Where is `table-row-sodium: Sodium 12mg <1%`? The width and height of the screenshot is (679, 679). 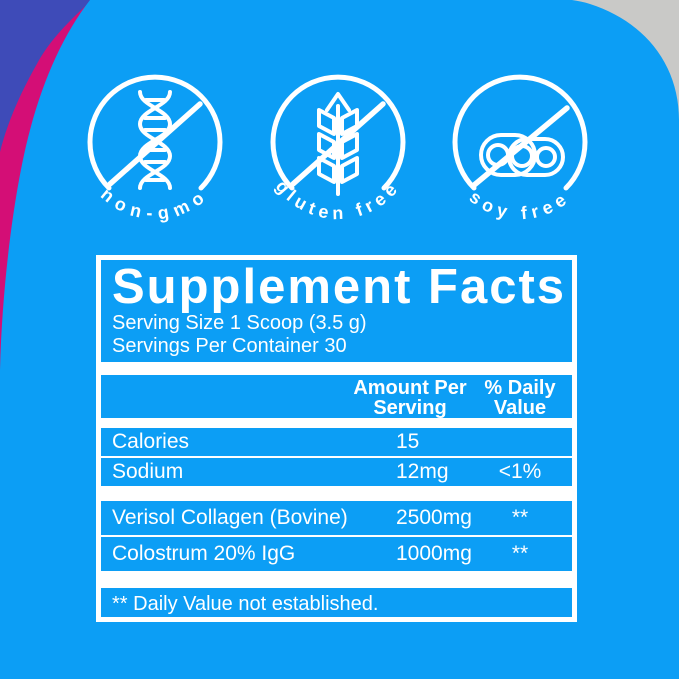
table-row-sodium: Sodium 12mg <1% is located at coordinates (336, 472).